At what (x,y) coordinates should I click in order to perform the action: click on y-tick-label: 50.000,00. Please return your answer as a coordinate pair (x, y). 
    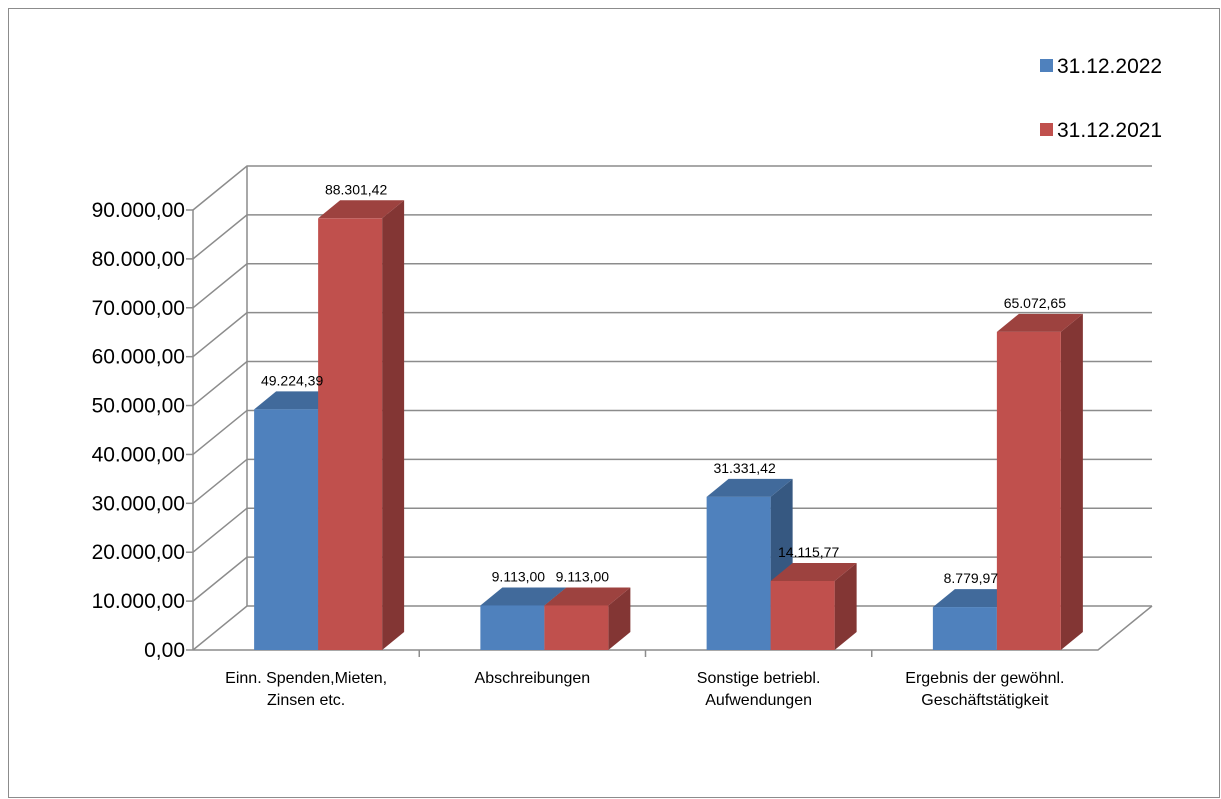
    Looking at the image, I should click on (138, 406).